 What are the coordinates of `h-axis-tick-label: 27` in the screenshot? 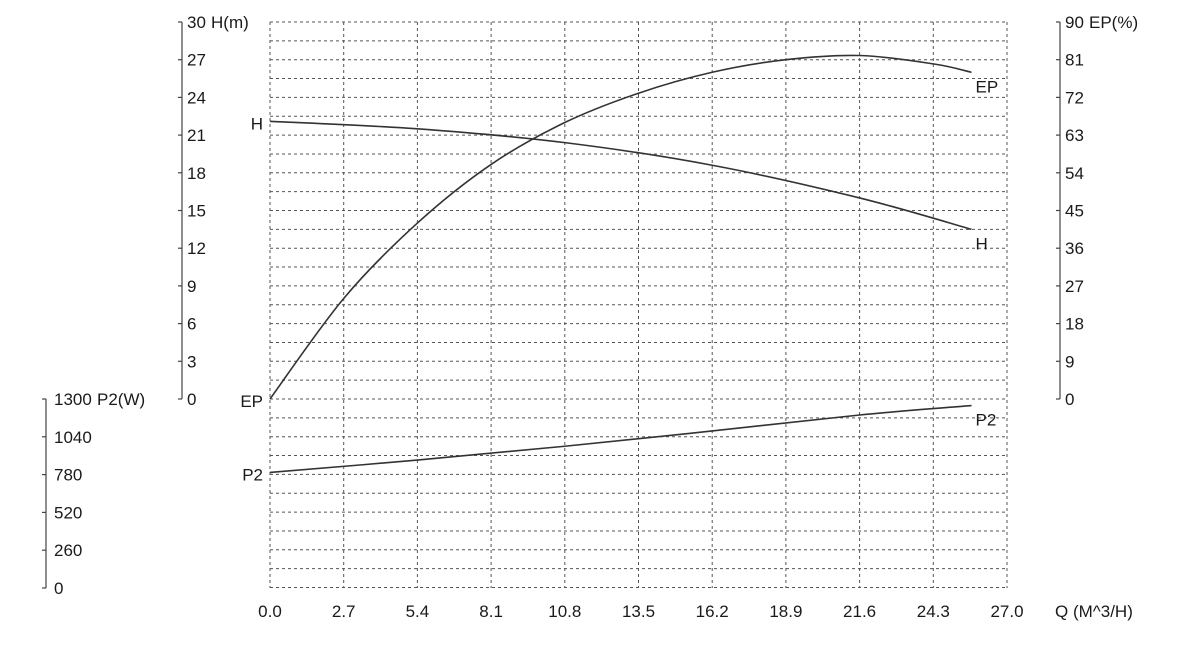 It's located at (196, 60).